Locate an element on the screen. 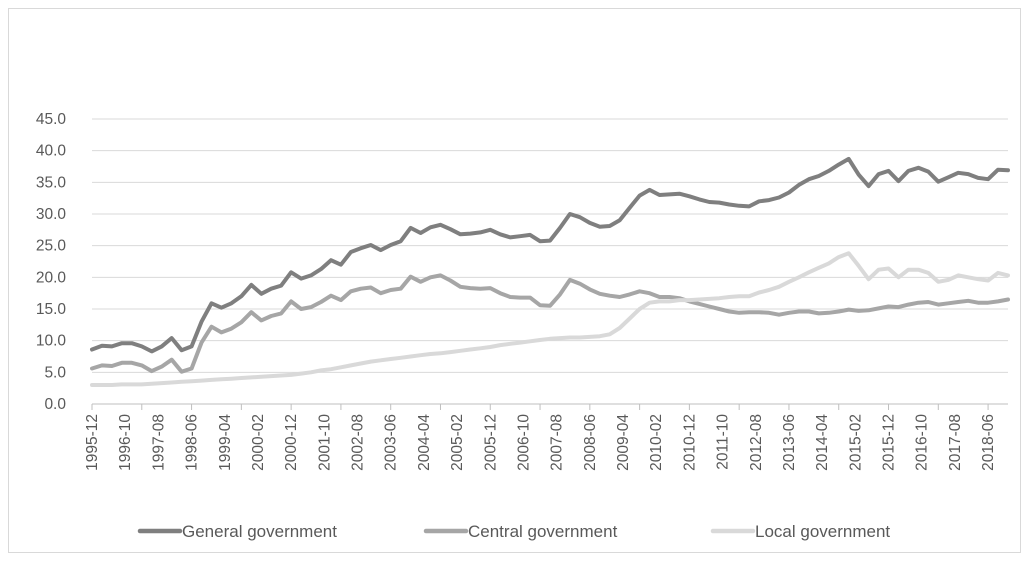  x-axis is located at coordinates (549, 406).